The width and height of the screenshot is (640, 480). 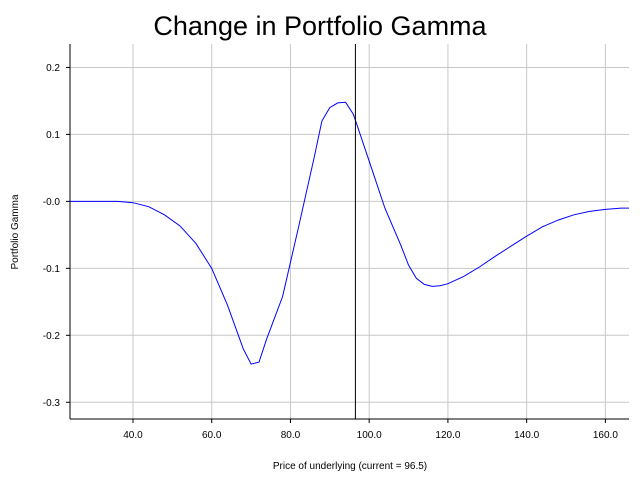 I want to click on y-tick-label: 0.1, so click(x=53, y=135).